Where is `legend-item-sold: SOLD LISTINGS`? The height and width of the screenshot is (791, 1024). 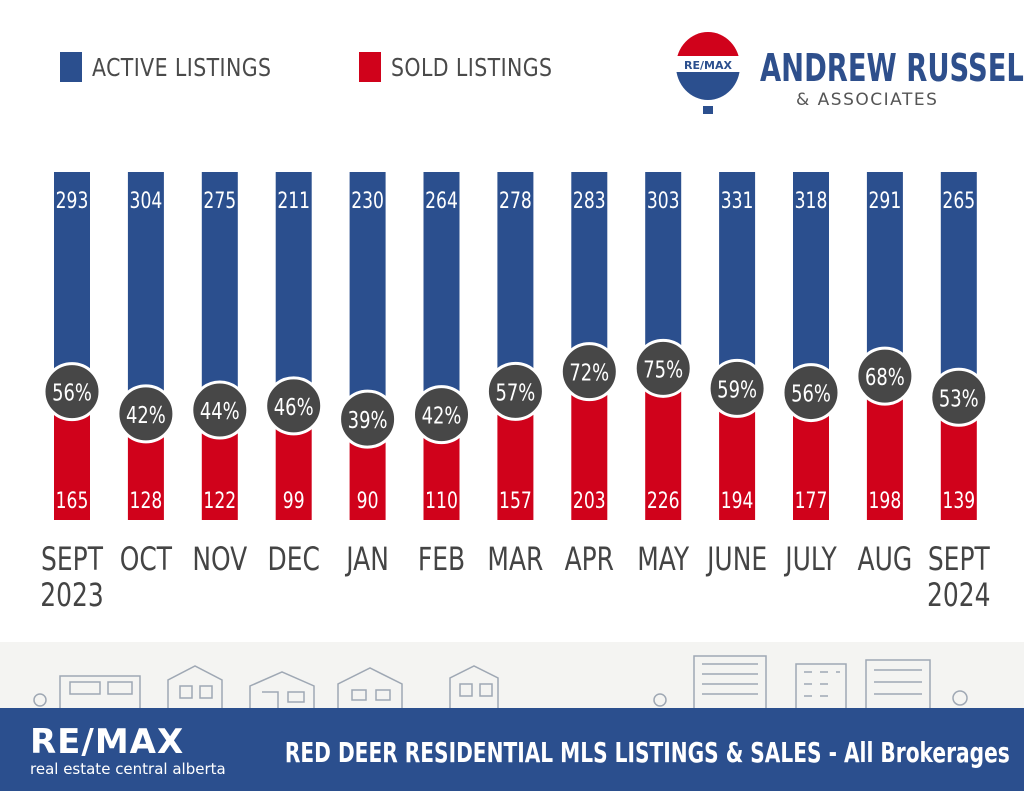
legend-item-sold: SOLD LISTINGS is located at coordinates (473, 67).